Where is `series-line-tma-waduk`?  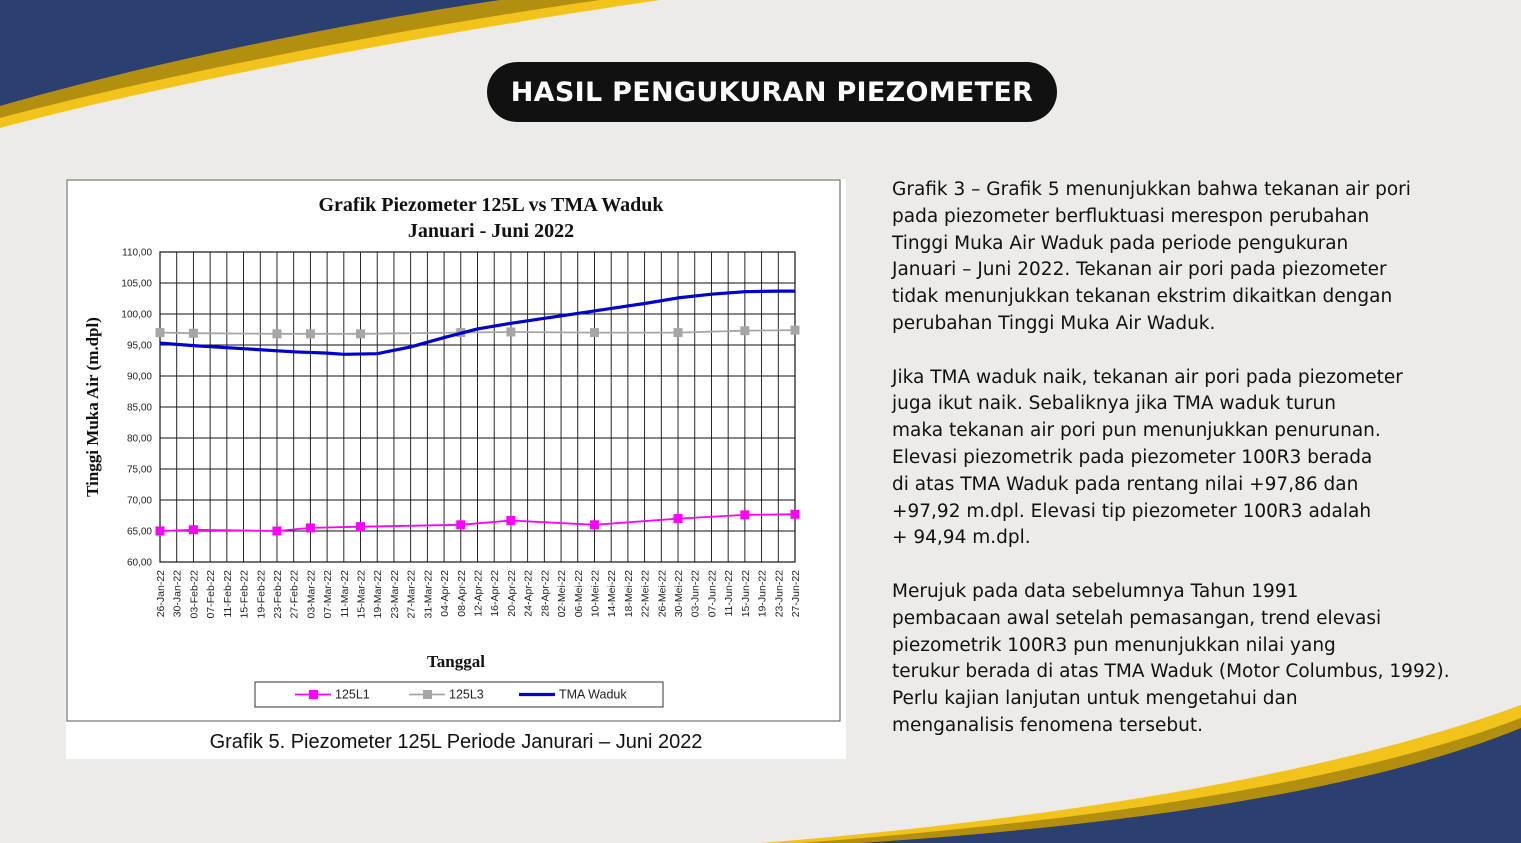 series-line-tma-waduk is located at coordinates (477, 322).